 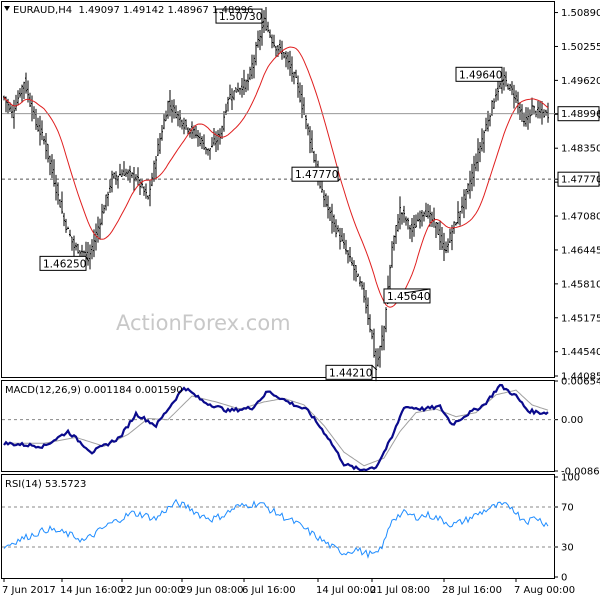 What do you see at coordinates (580, 377) in the screenshot?
I see `y-axis-tick-label: 1.44085` at bounding box center [580, 377].